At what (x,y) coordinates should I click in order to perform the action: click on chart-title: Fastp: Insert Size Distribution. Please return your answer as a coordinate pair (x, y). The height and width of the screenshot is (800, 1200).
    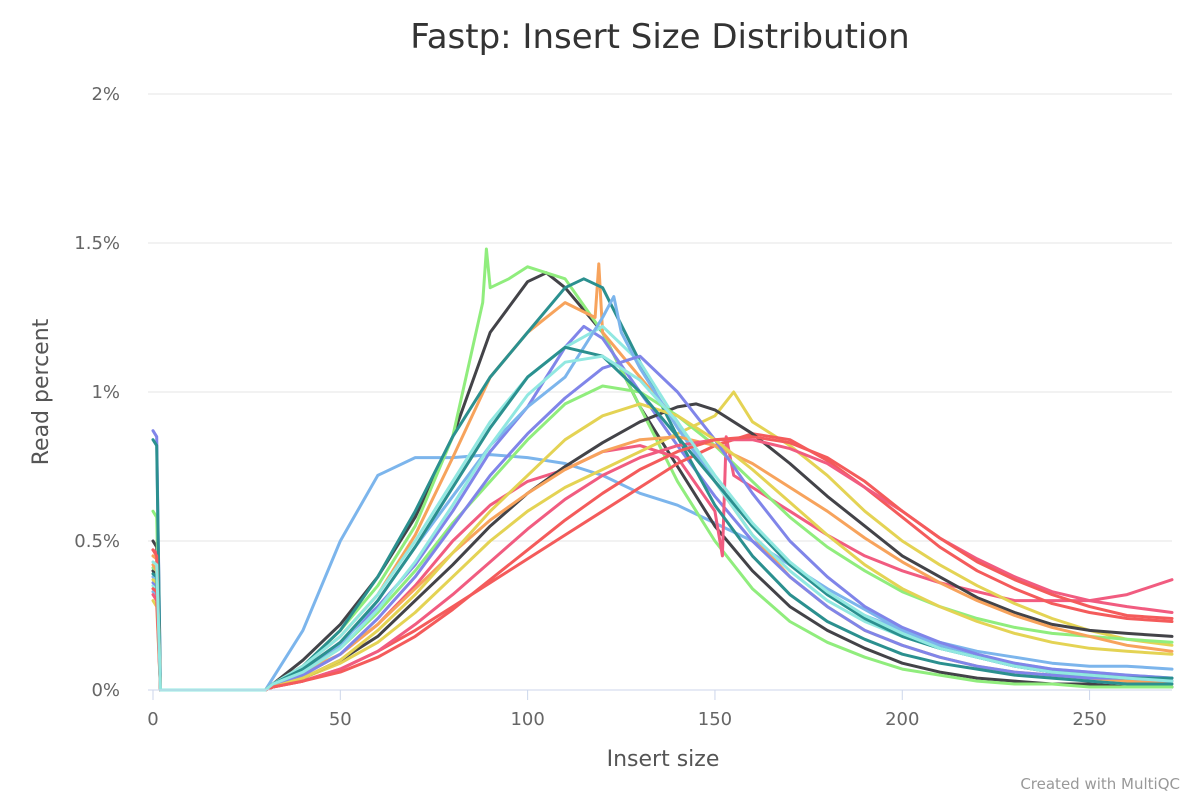
    Looking at the image, I should click on (659, 37).